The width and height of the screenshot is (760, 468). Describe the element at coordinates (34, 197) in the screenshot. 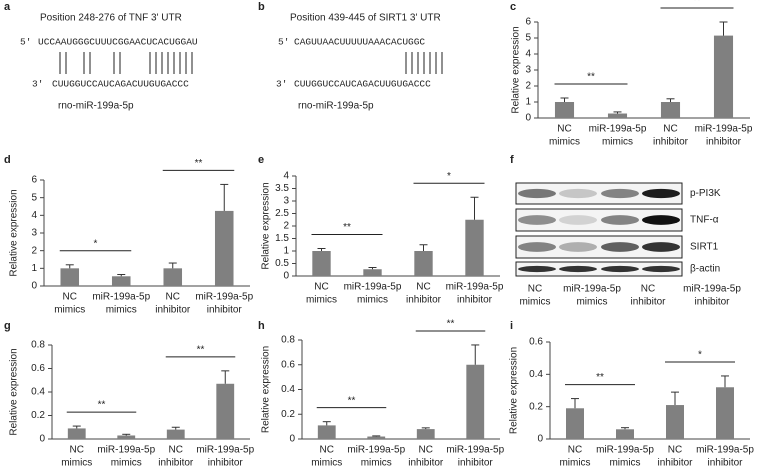

I see `y-tick-label: 5` at that location.